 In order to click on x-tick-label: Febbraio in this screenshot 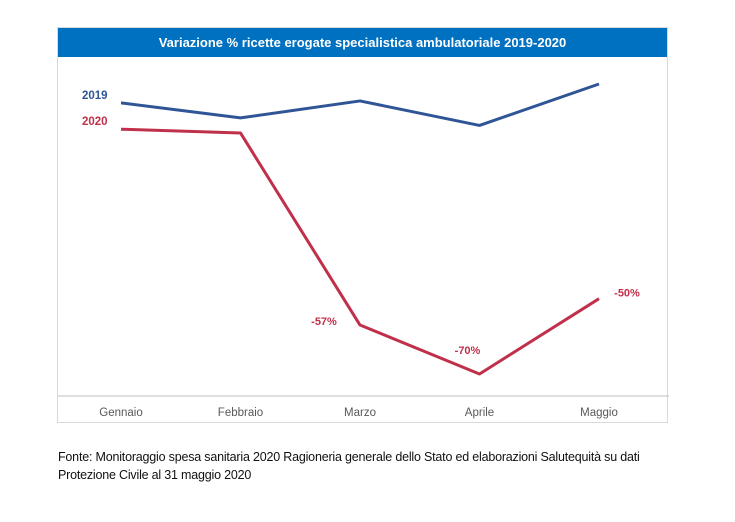, I will do `click(240, 413)`.